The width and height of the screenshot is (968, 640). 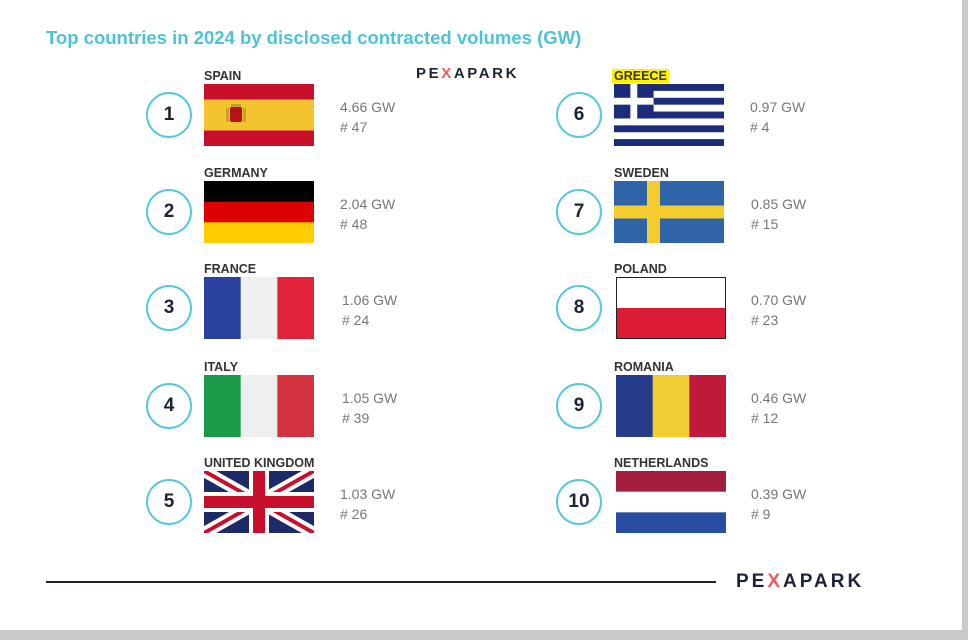 I want to click on rank-badge-5: 5, so click(x=169, y=502).